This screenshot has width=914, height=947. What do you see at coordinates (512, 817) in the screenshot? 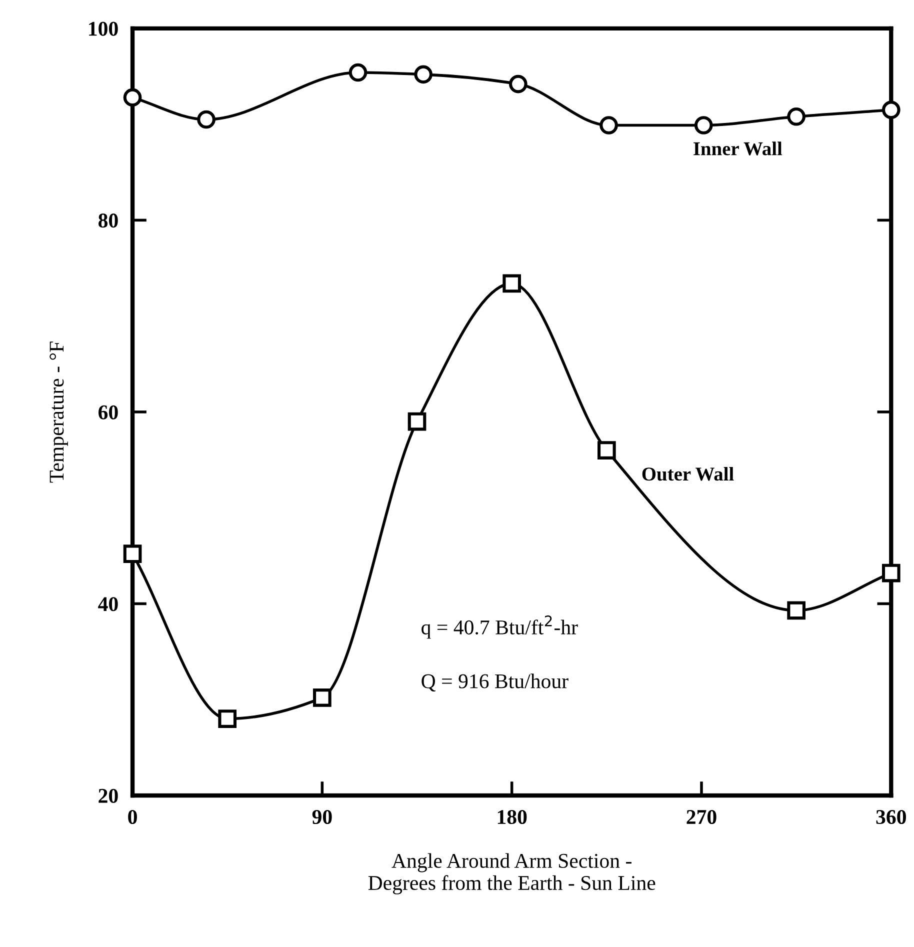
I see `x-tick-label: 180` at bounding box center [512, 817].